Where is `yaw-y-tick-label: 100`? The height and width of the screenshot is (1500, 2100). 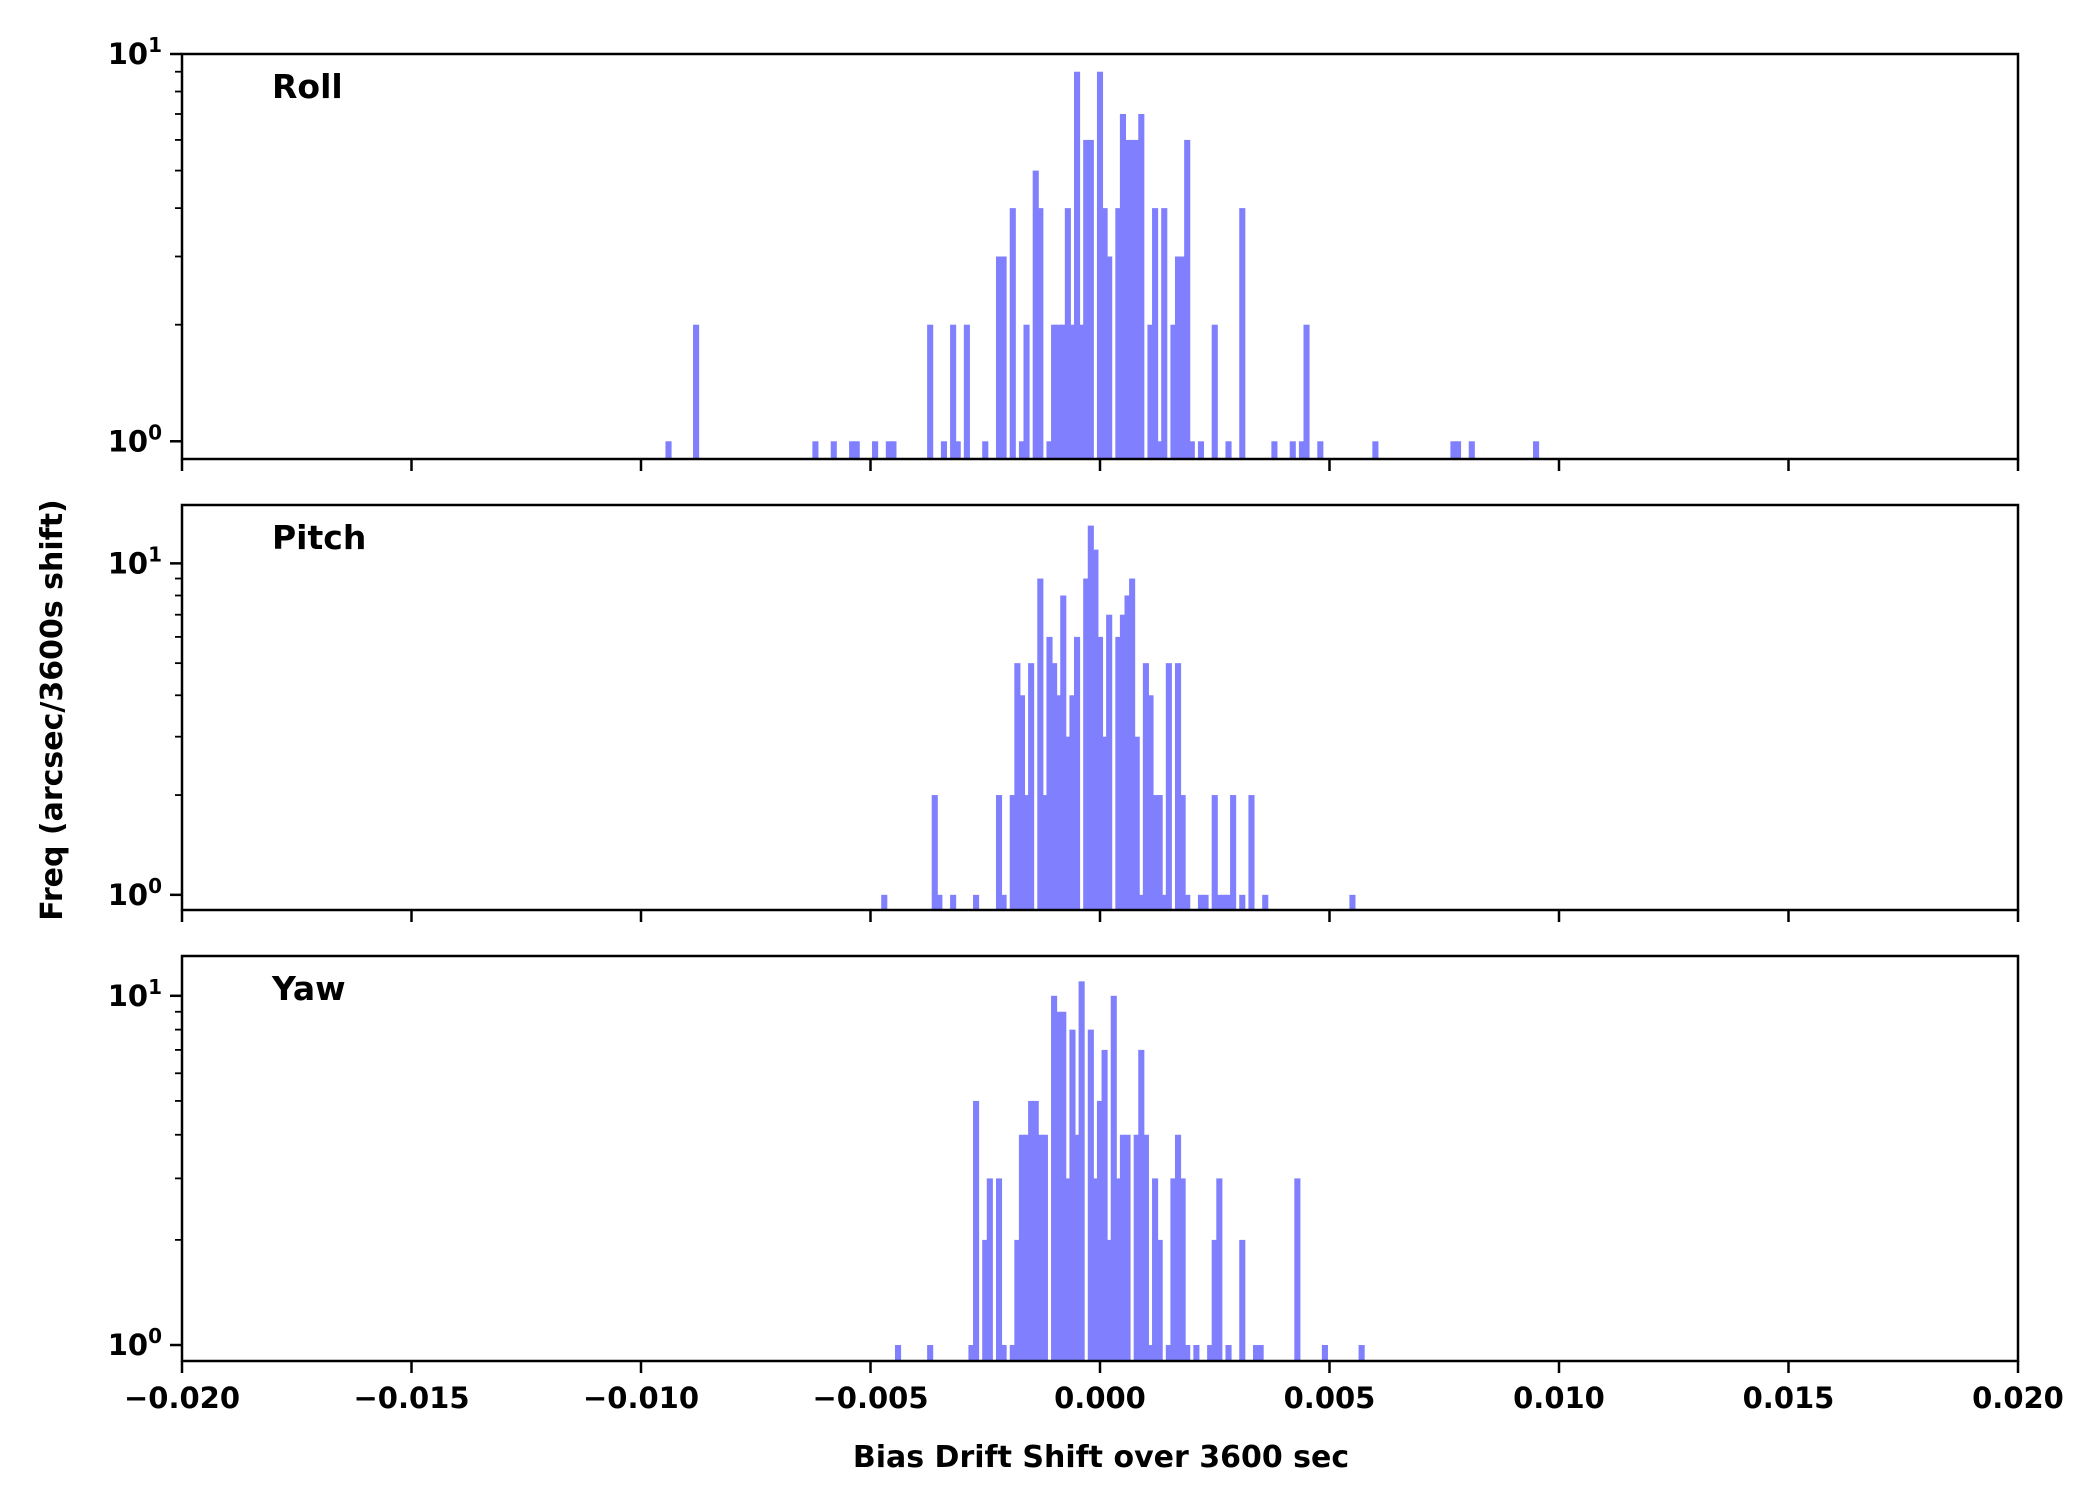
yaw-y-tick-label: 100 is located at coordinates (135, 1343).